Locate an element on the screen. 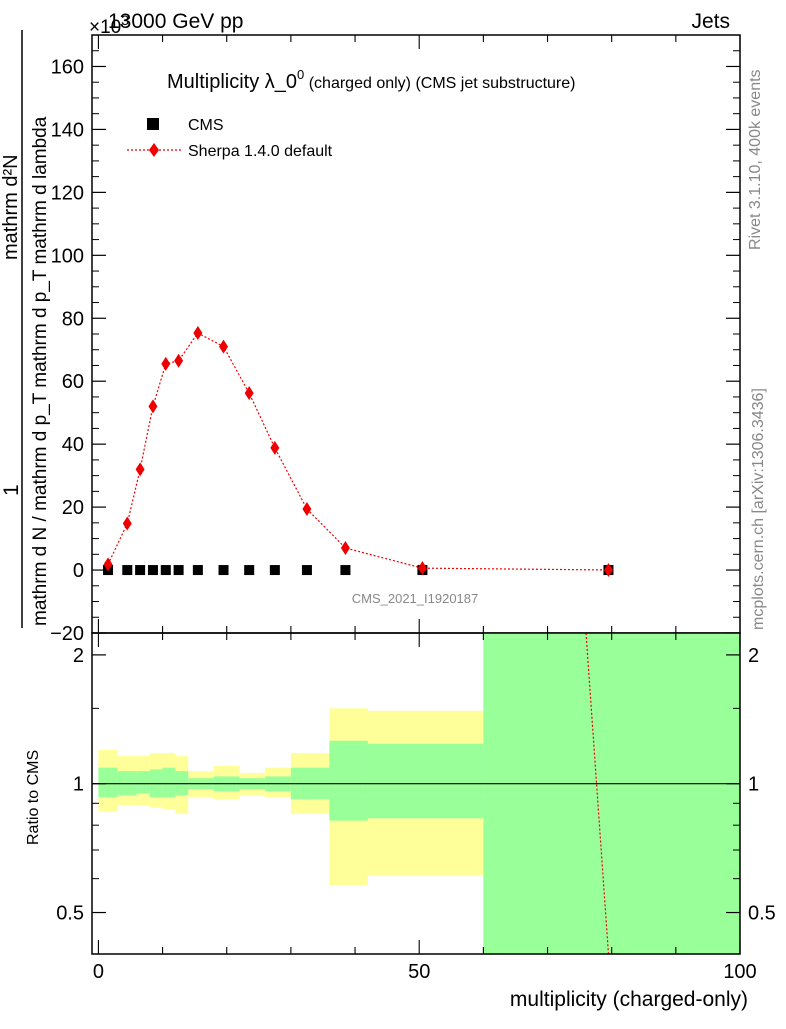  y-tick-label: 100 is located at coordinates (67, 256).